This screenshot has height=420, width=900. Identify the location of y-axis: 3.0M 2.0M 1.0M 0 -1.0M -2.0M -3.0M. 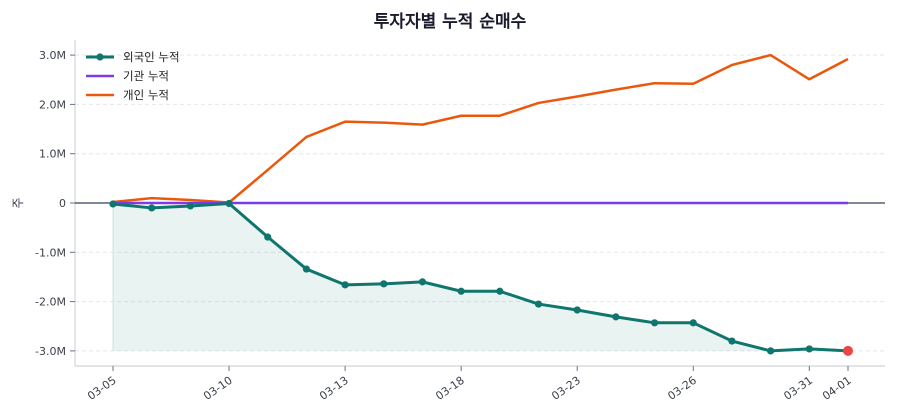
(55, 203).